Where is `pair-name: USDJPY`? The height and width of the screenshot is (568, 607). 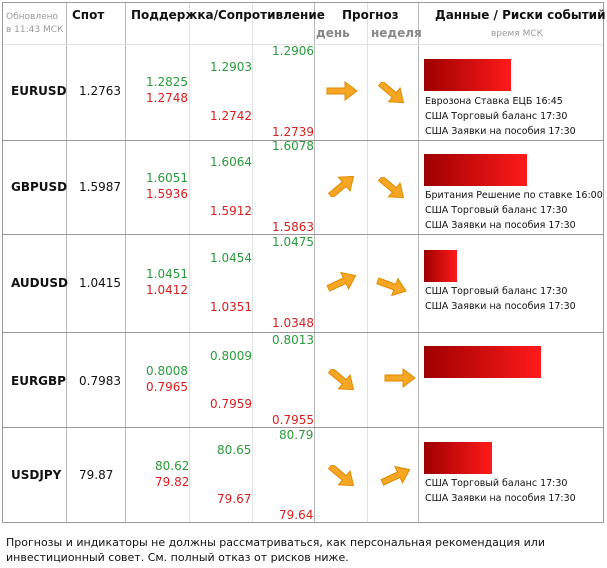 pair-name: USDJPY is located at coordinates (36, 475).